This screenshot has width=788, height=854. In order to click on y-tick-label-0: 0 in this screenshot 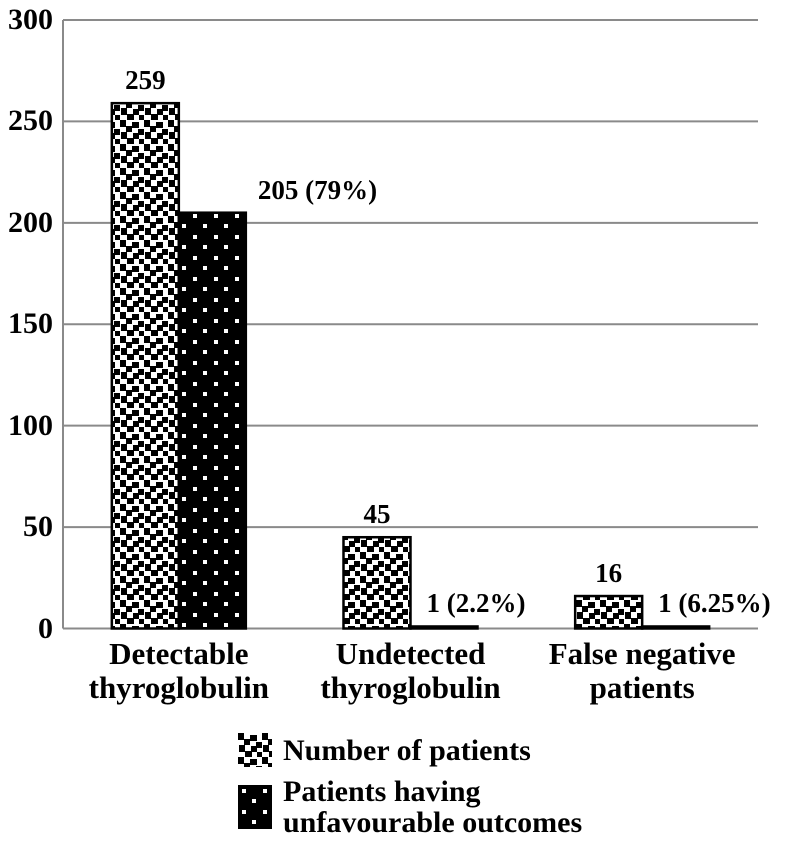, I will do `click(45, 628)`.